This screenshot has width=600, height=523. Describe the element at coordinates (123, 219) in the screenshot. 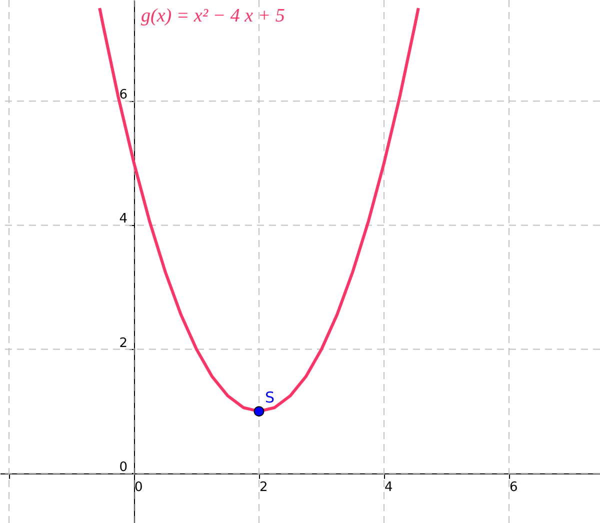

I see `y-tick-label: 4` at that location.